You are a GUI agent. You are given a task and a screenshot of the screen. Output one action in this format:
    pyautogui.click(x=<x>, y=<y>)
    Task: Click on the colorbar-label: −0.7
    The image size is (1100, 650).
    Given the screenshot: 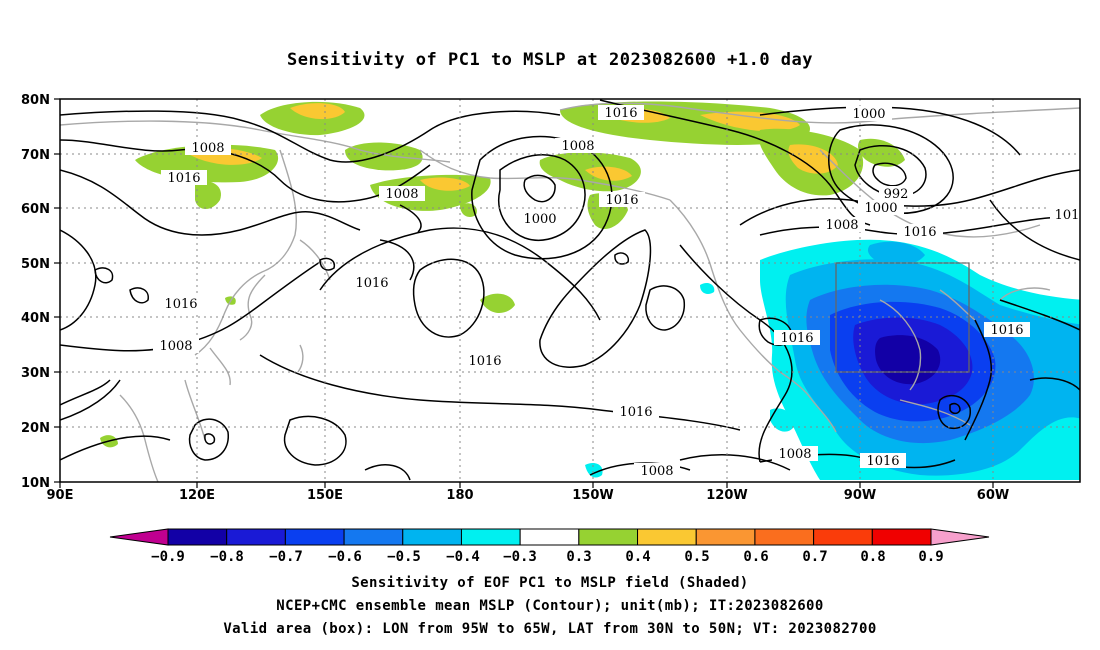 What is the action you would take?
    pyautogui.click(x=286, y=557)
    